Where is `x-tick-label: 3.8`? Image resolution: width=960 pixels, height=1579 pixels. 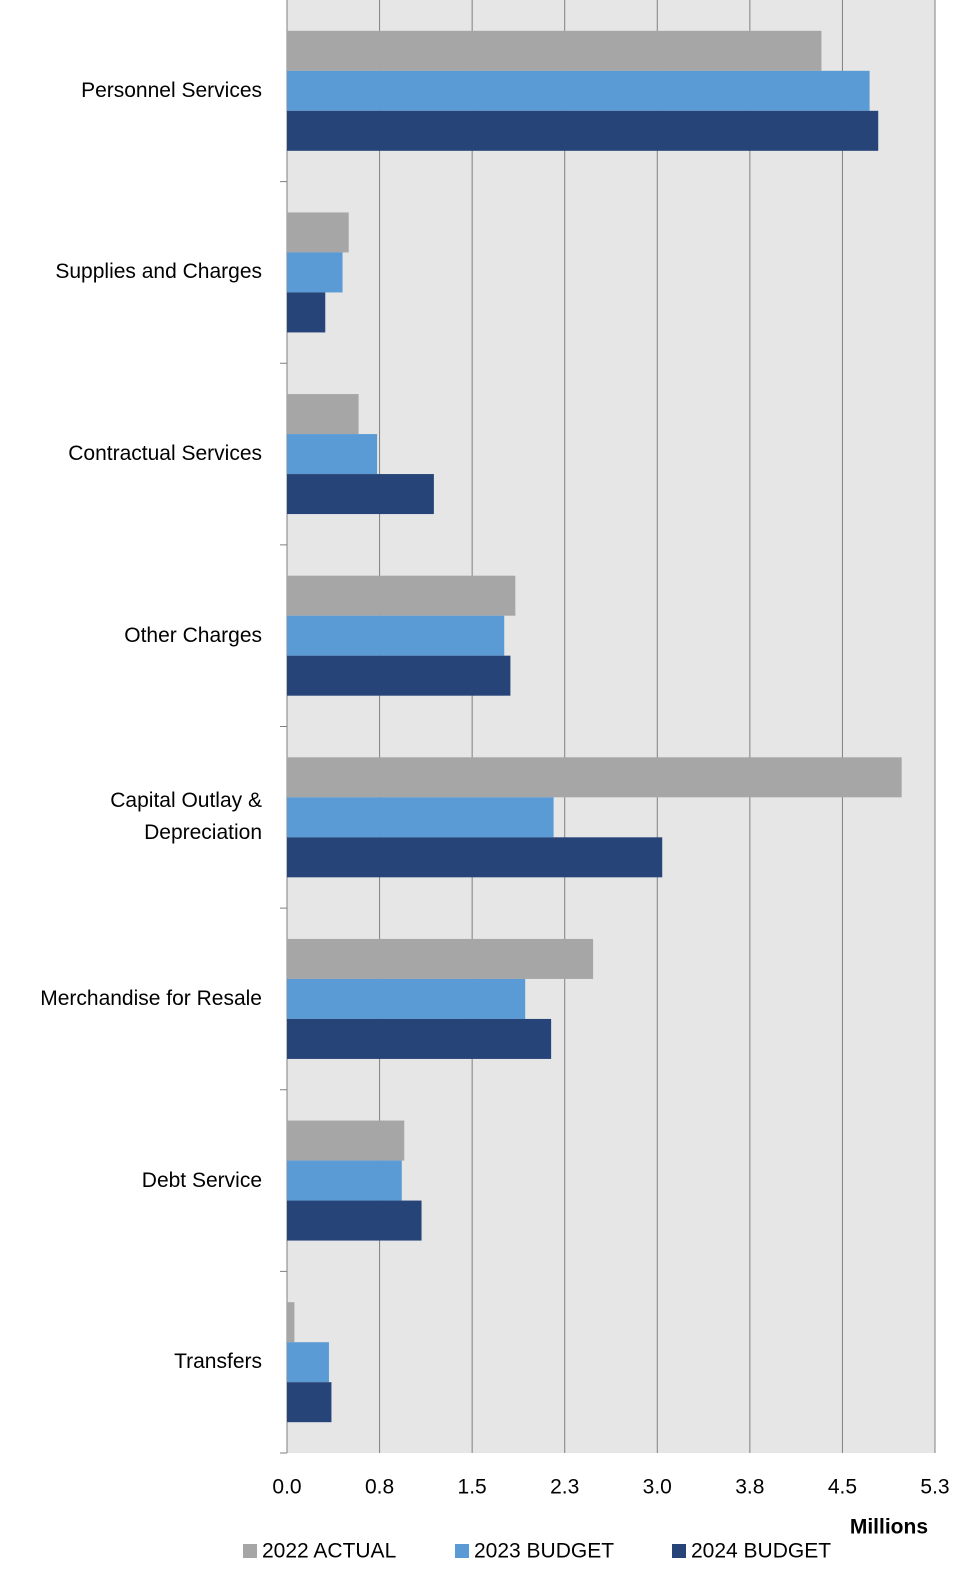 x-tick-label: 3.8 is located at coordinates (749, 1487).